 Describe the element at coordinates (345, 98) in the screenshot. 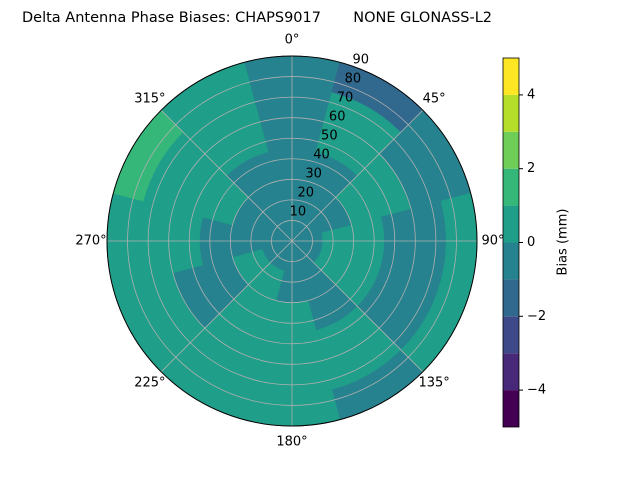

I see `r-tick-label: 70` at that location.